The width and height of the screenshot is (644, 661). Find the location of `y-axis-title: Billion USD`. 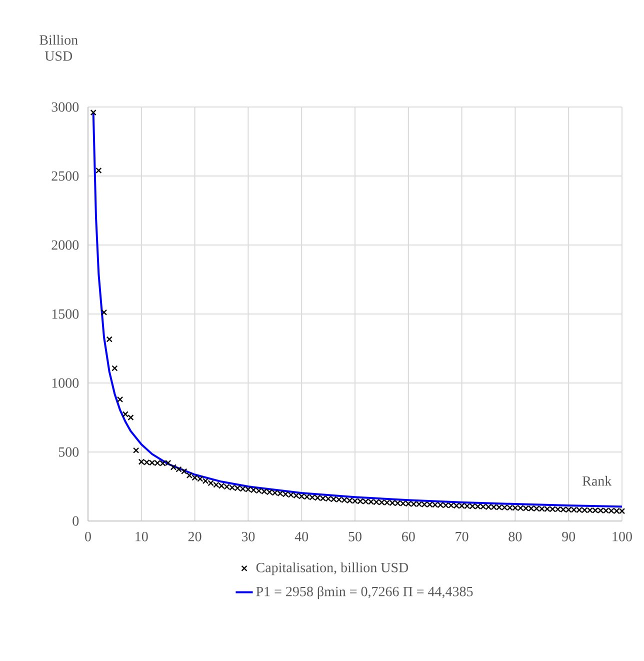

y-axis-title: Billion USD is located at coordinates (59, 47).